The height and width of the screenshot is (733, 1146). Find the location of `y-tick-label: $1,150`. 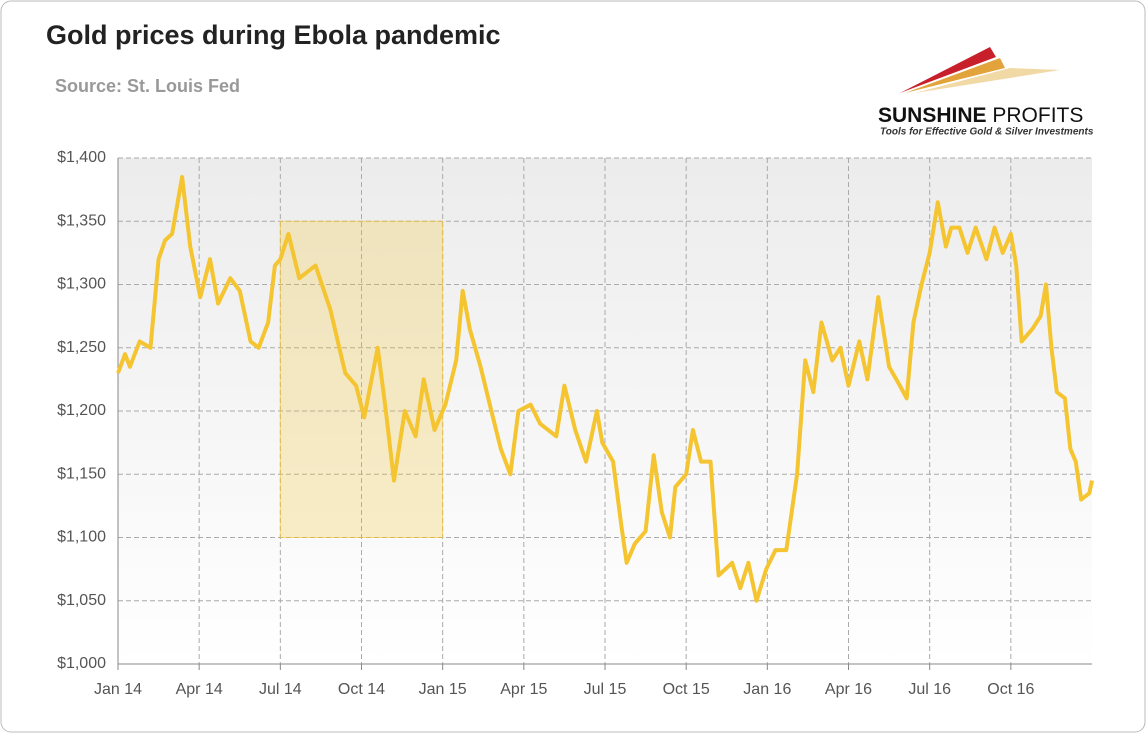

y-tick-label: $1,150 is located at coordinates (81, 473).